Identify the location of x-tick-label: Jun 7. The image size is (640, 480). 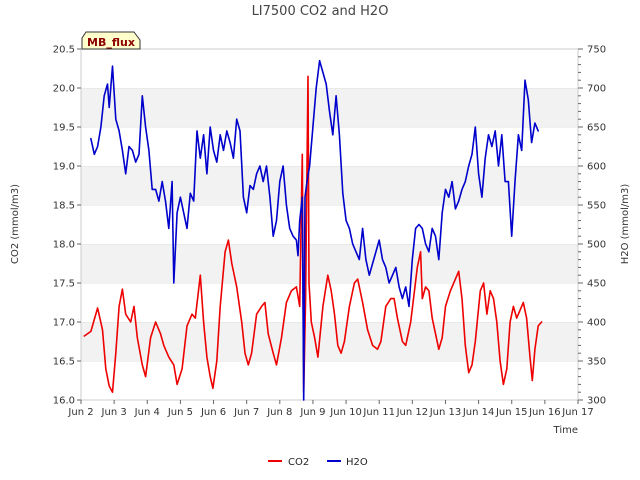
(246, 412).